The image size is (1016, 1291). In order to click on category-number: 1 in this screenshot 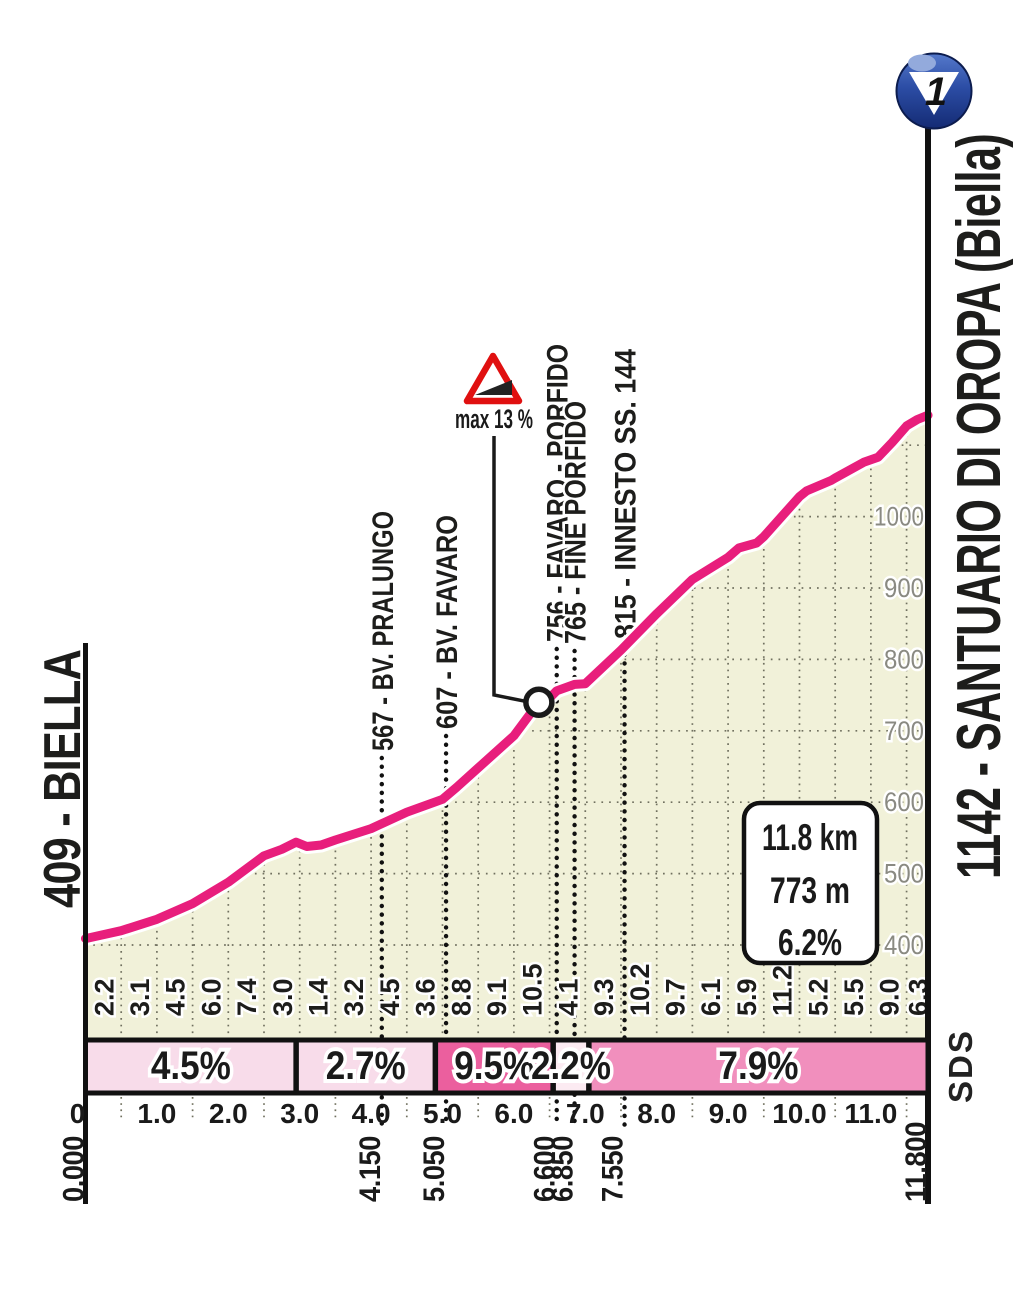, I will do `click(936, 92)`.